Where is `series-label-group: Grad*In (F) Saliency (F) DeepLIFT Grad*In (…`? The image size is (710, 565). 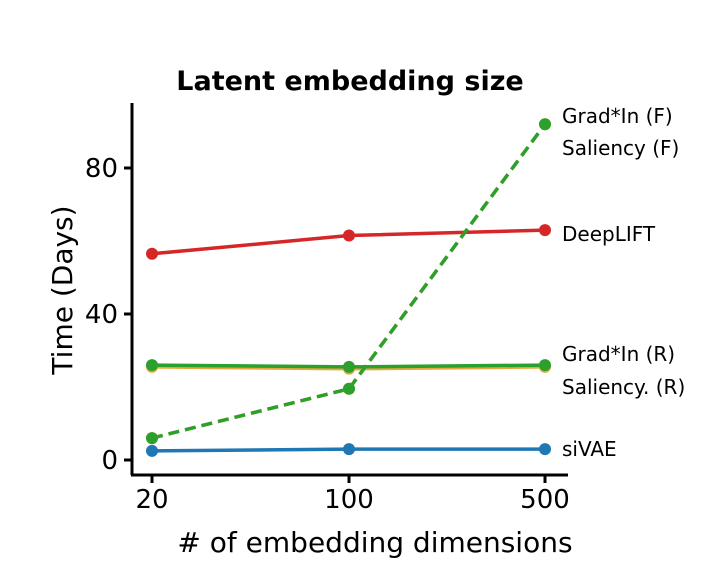
series-label-group: Grad*In (F) Saliency (F) DeepLIFT Grad*In (… is located at coordinates (623, 282).